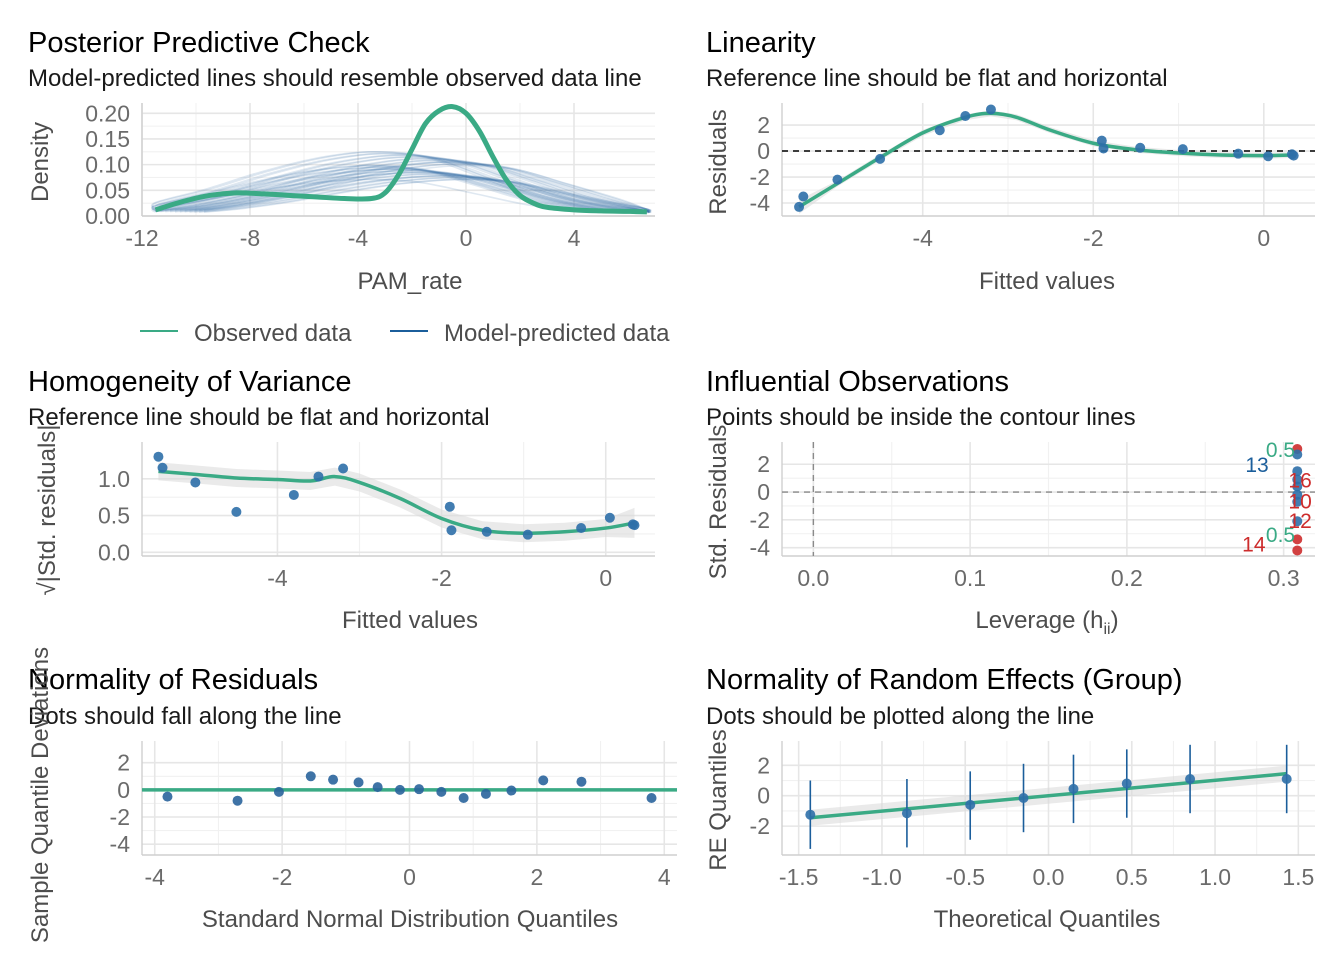 This screenshot has width=1344, height=960. Describe the element at coordinates (273, 333) in the screenshot. I see `legend-label-observed: Observed data` at that location.